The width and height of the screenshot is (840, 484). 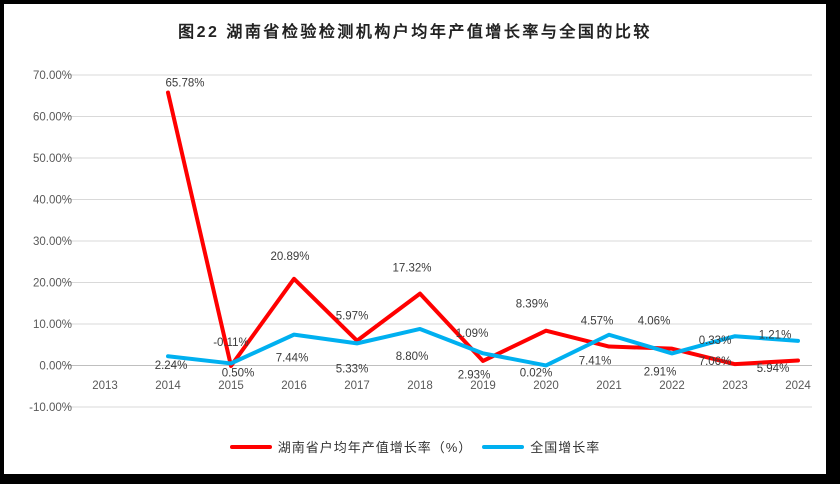 I want to click on data-label: 2.24%, so click(x=171, y=366).